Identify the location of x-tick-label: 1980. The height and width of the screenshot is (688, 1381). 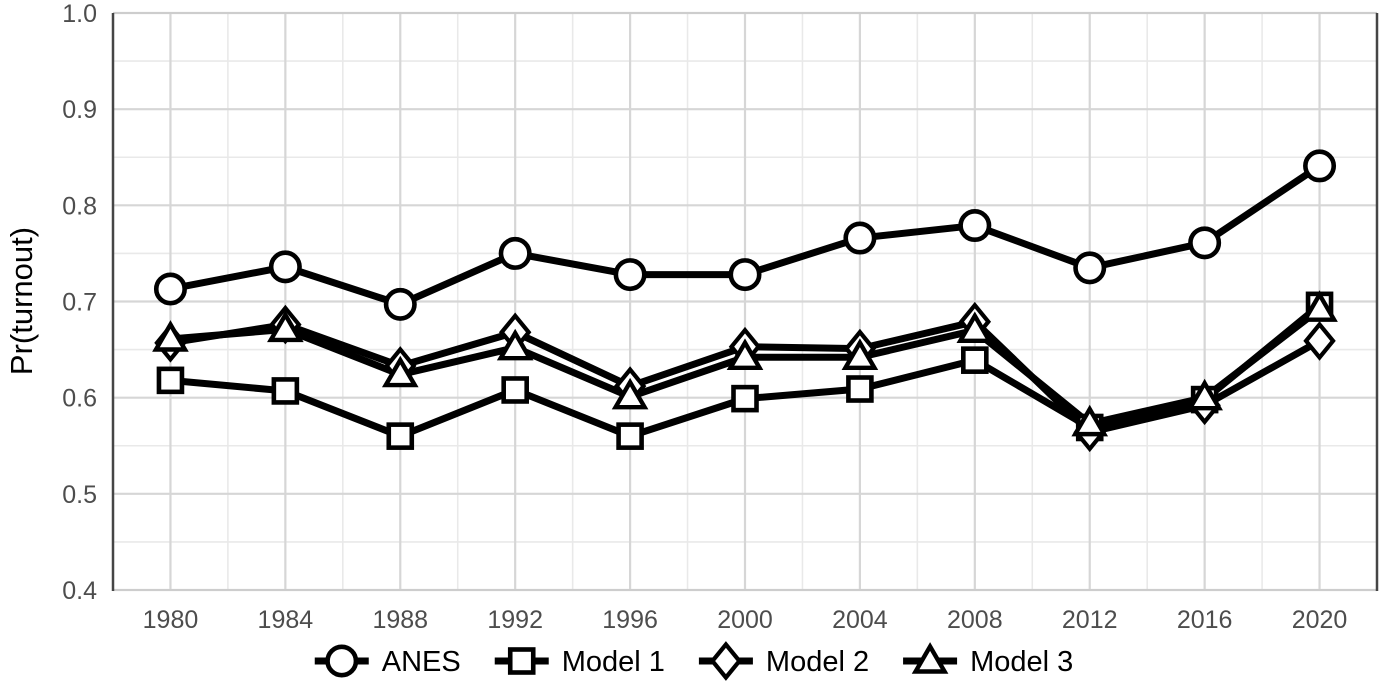
(171, 620).